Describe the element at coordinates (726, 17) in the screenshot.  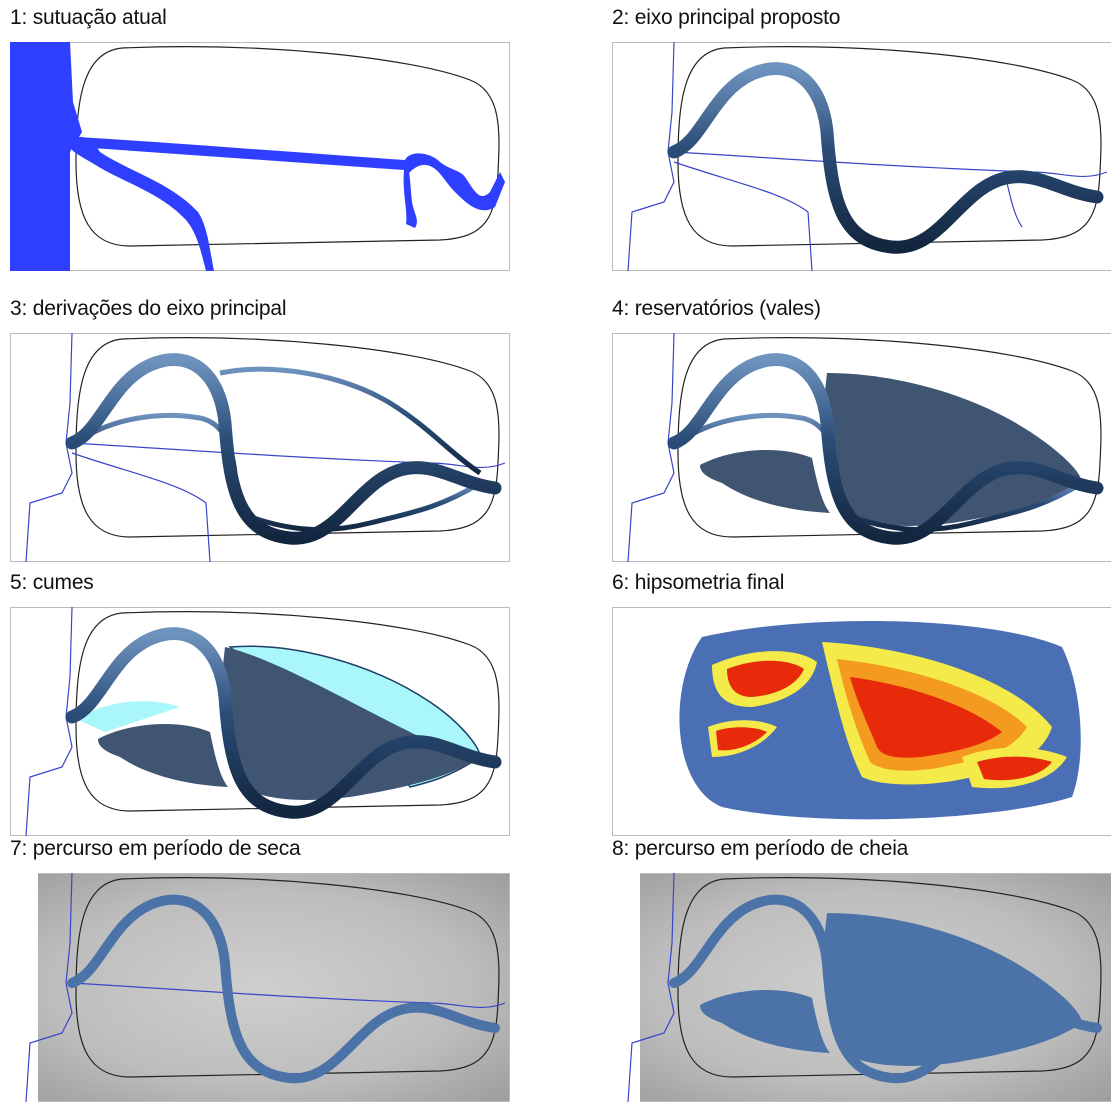
I see `panel-2-title: 2: eixo principal proposto` at that location.